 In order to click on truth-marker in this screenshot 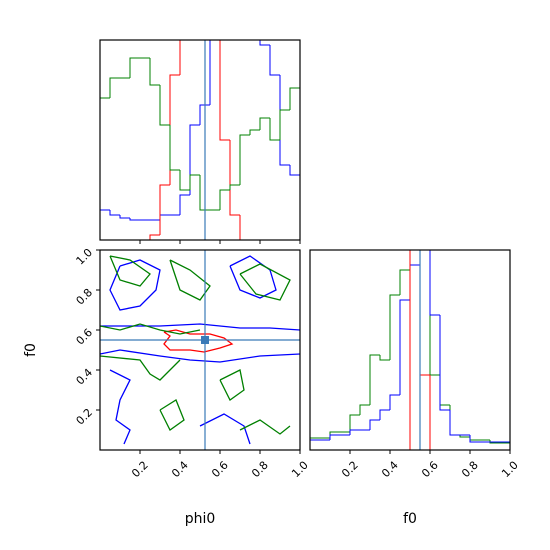, I will do `click(205, 340)`.